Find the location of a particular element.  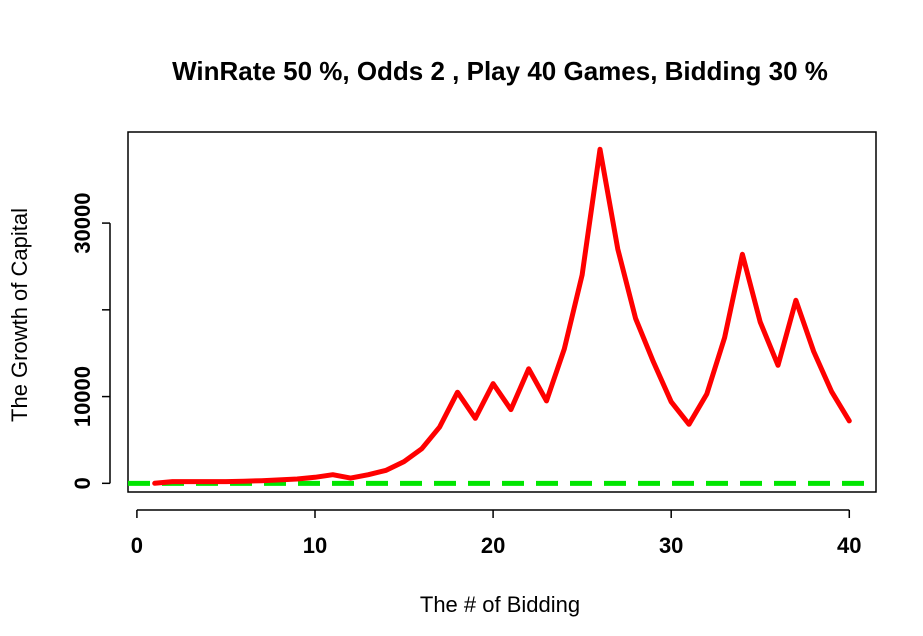

y-tick-label: 30000 is located at coordinates (82, 222).